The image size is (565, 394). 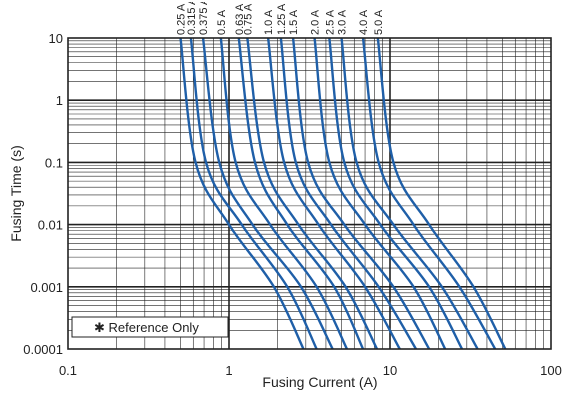 What do you see at coordinates (248, 19) in the screenshot?
I see `series-label: 0.75 A` at bounding box center [248, 19].